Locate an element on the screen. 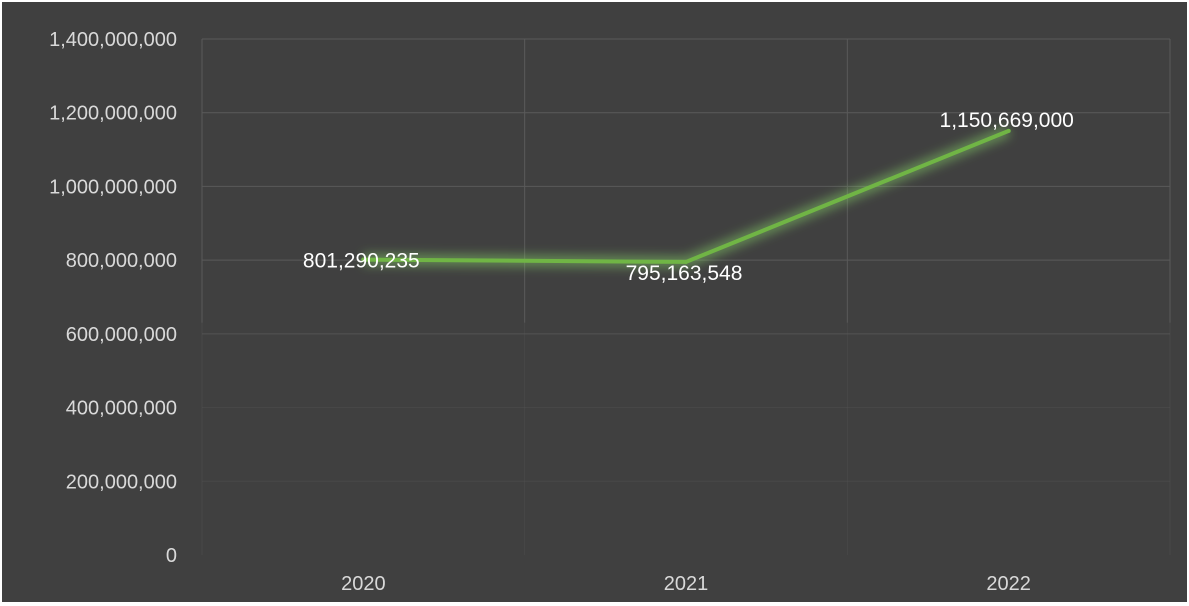 Image resolution: width=1189 pixels, height=606 pixels. series-line-glow is located at coordinates (687, 196).